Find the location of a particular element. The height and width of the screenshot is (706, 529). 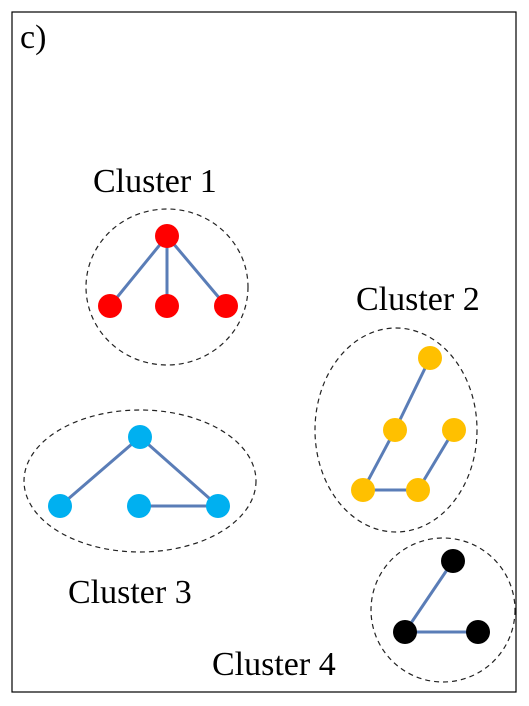

cluster-1-node-top is located at coordinates (167, 236).